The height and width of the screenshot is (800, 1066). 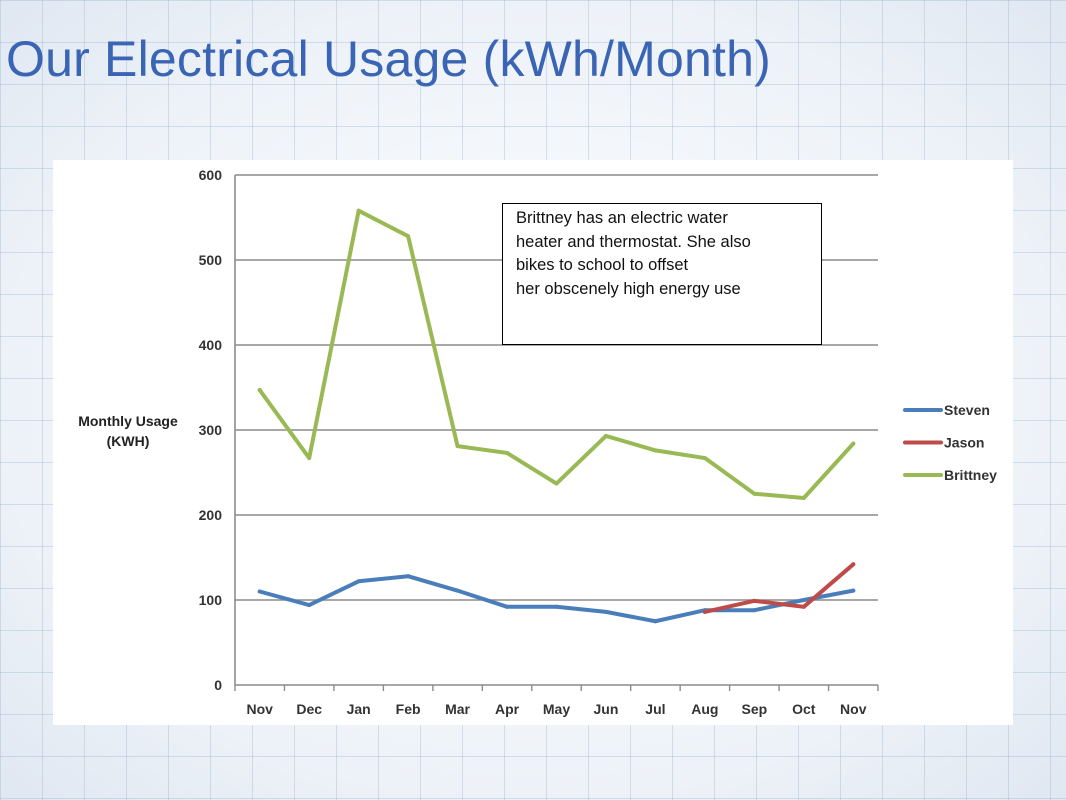 What do you see at coordinates (211, 430) in the screenshot?
I see `y-tick-label: 300` at bounding box center [211, 430].